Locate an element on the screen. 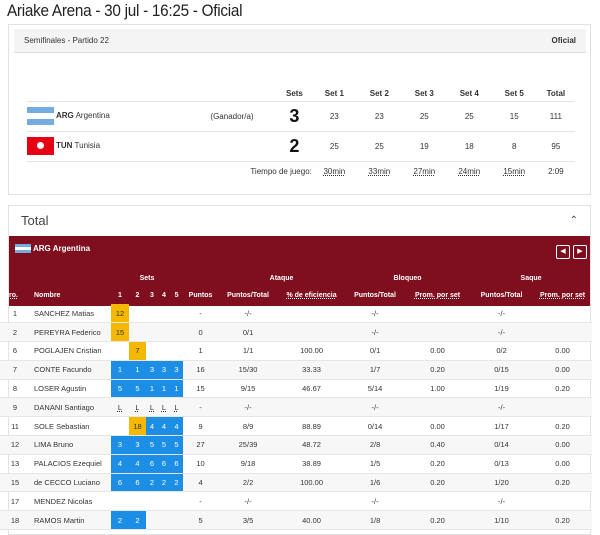 The width and height of the screenshot is (600, 535). stats-section-header: Total ⌃ is located at coordinates (299, 221).